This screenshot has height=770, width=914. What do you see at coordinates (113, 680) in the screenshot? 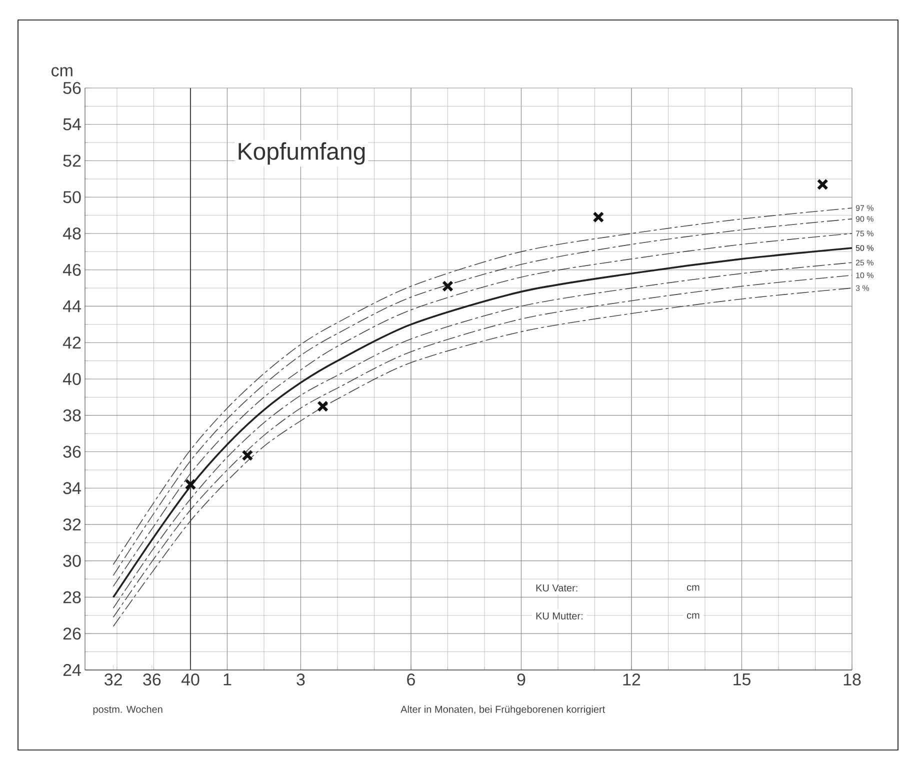
I see `x2-tick-label: 32` at bounding box center [113, 680].